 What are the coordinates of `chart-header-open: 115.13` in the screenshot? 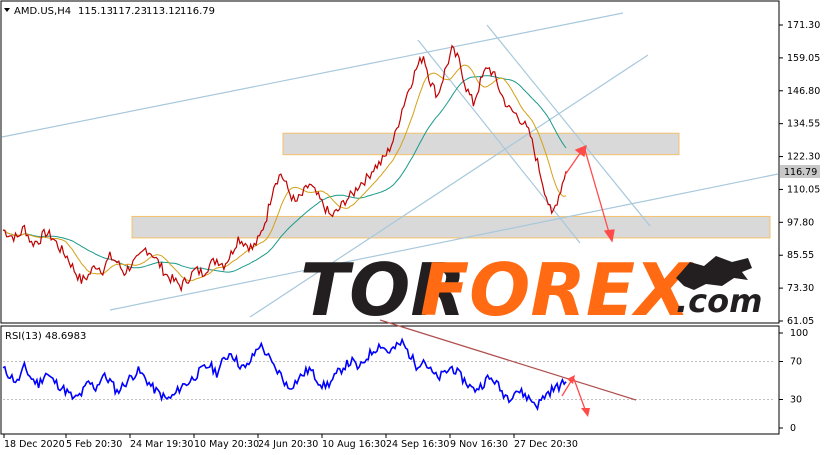 It's located at (95, 11).